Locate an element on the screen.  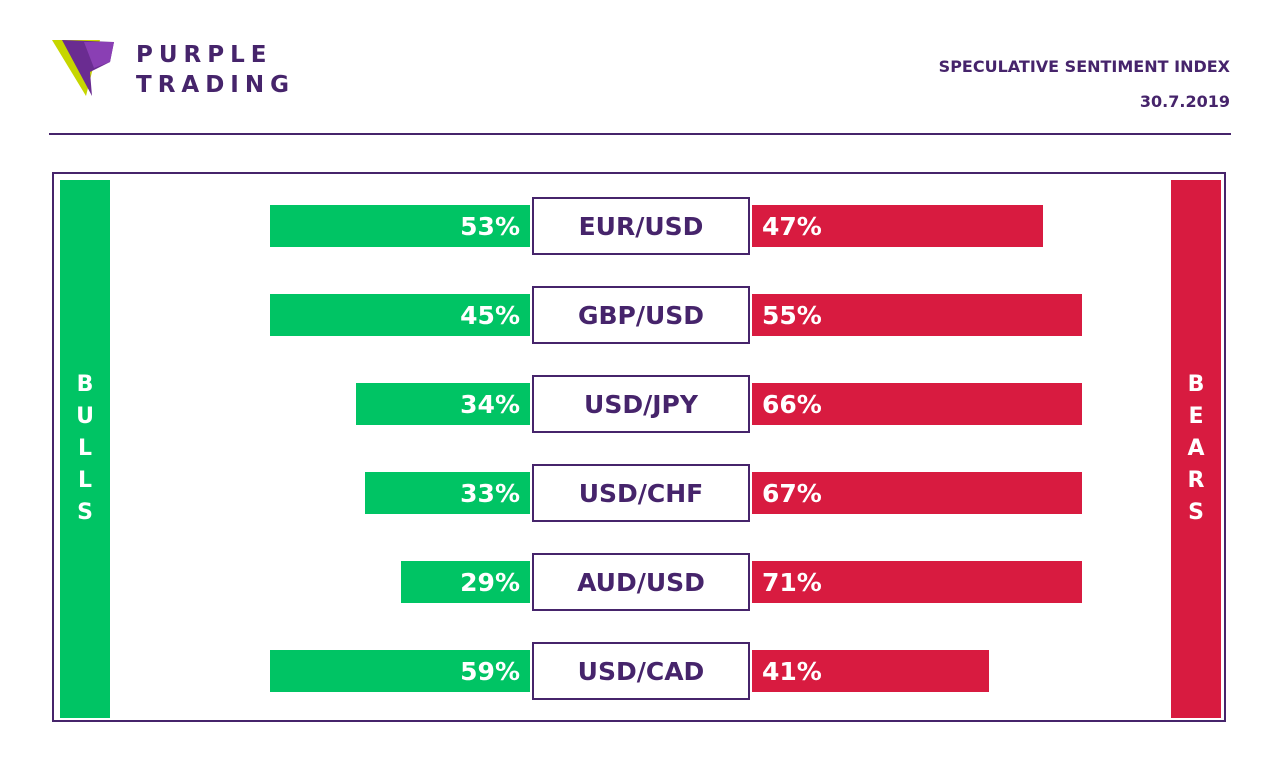
currency-pair-label: GBP/USD is located at coordinates (641, 315).